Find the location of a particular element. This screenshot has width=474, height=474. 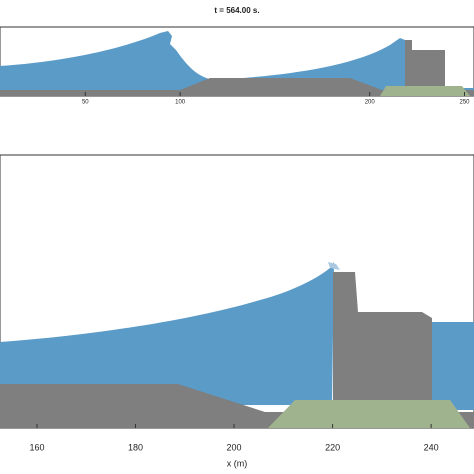

x-tick-label: 50 is located at coordinates (85, 103).